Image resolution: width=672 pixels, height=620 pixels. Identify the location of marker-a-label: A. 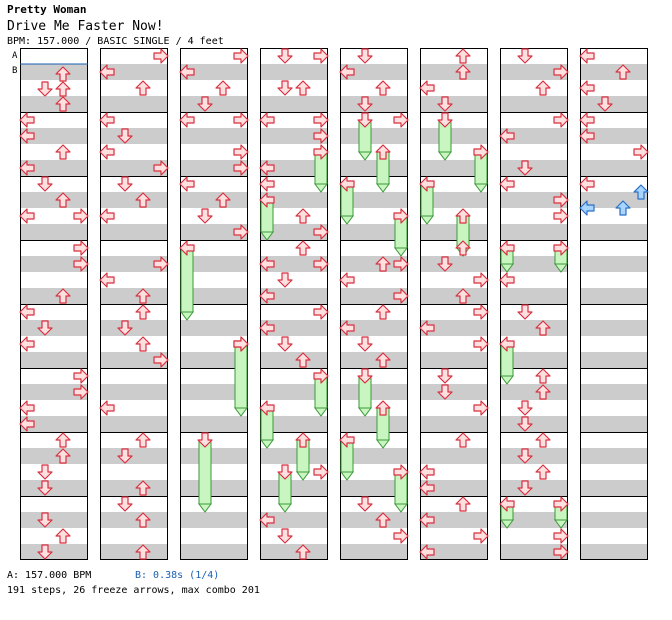
(15, 56).